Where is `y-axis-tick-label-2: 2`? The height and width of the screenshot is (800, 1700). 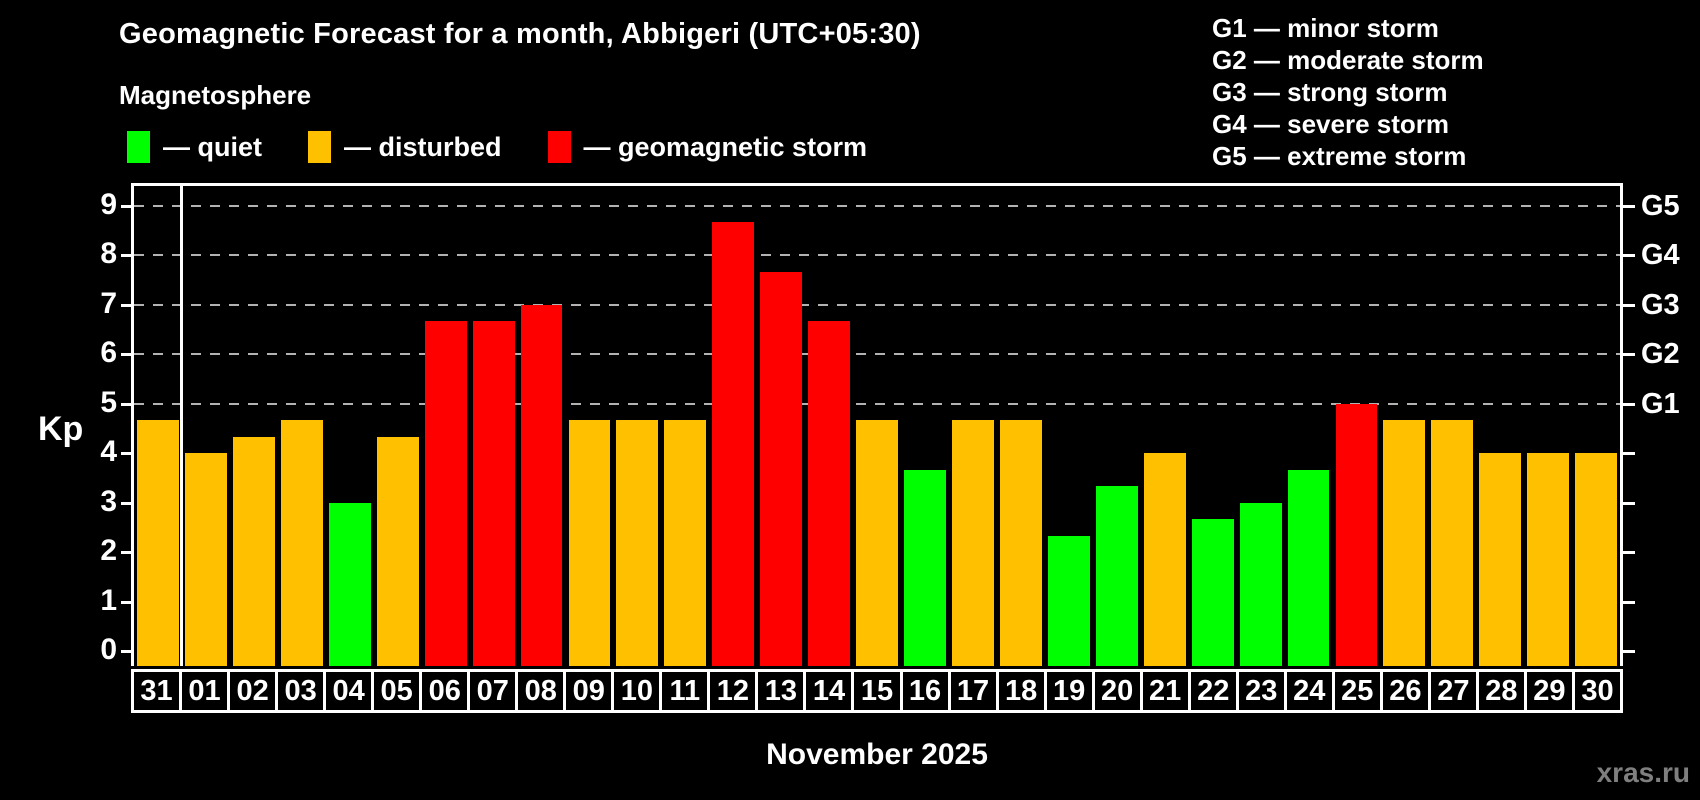 y-axis-tick-label-2: 2 is located at coordinates (108, 551).